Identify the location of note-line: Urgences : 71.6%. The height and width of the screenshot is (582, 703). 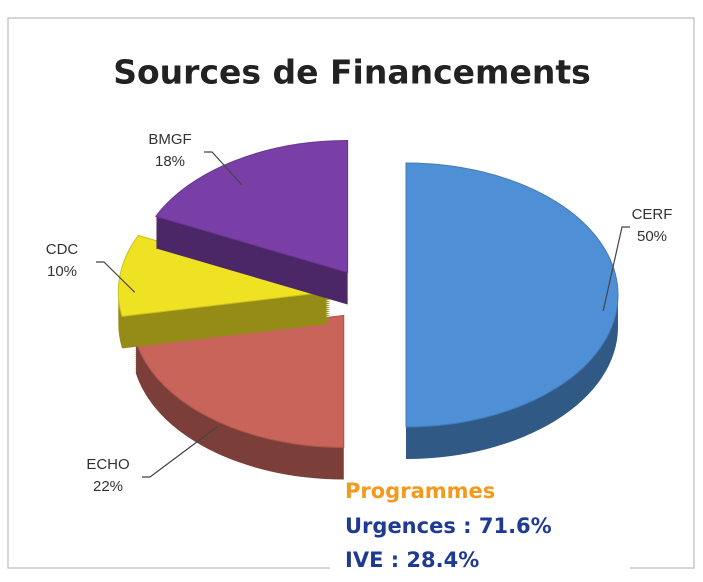
(448, 526).